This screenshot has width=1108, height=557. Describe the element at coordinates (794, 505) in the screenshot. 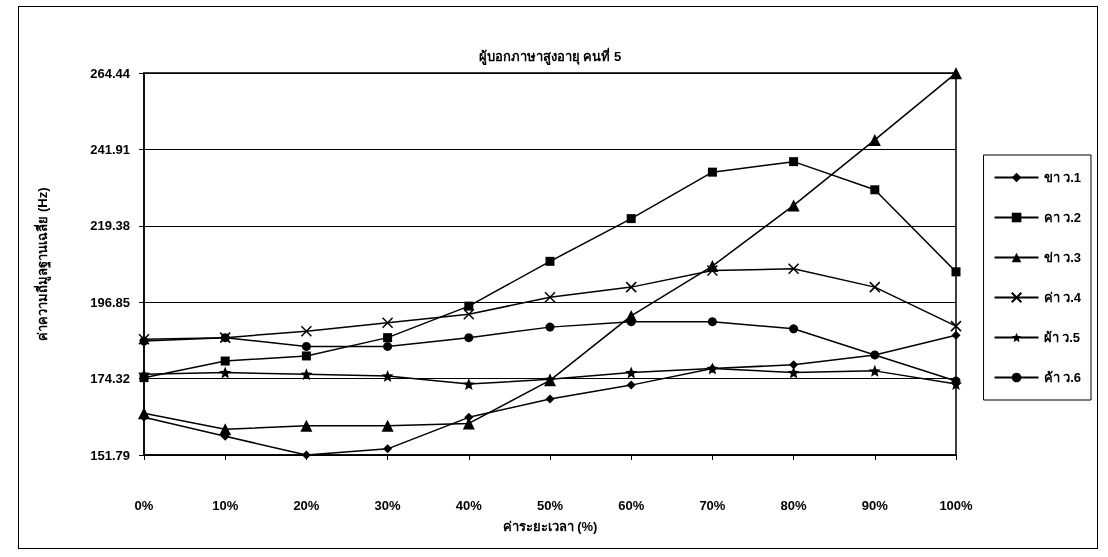

I see `x-tick-label: 80%` at that location.